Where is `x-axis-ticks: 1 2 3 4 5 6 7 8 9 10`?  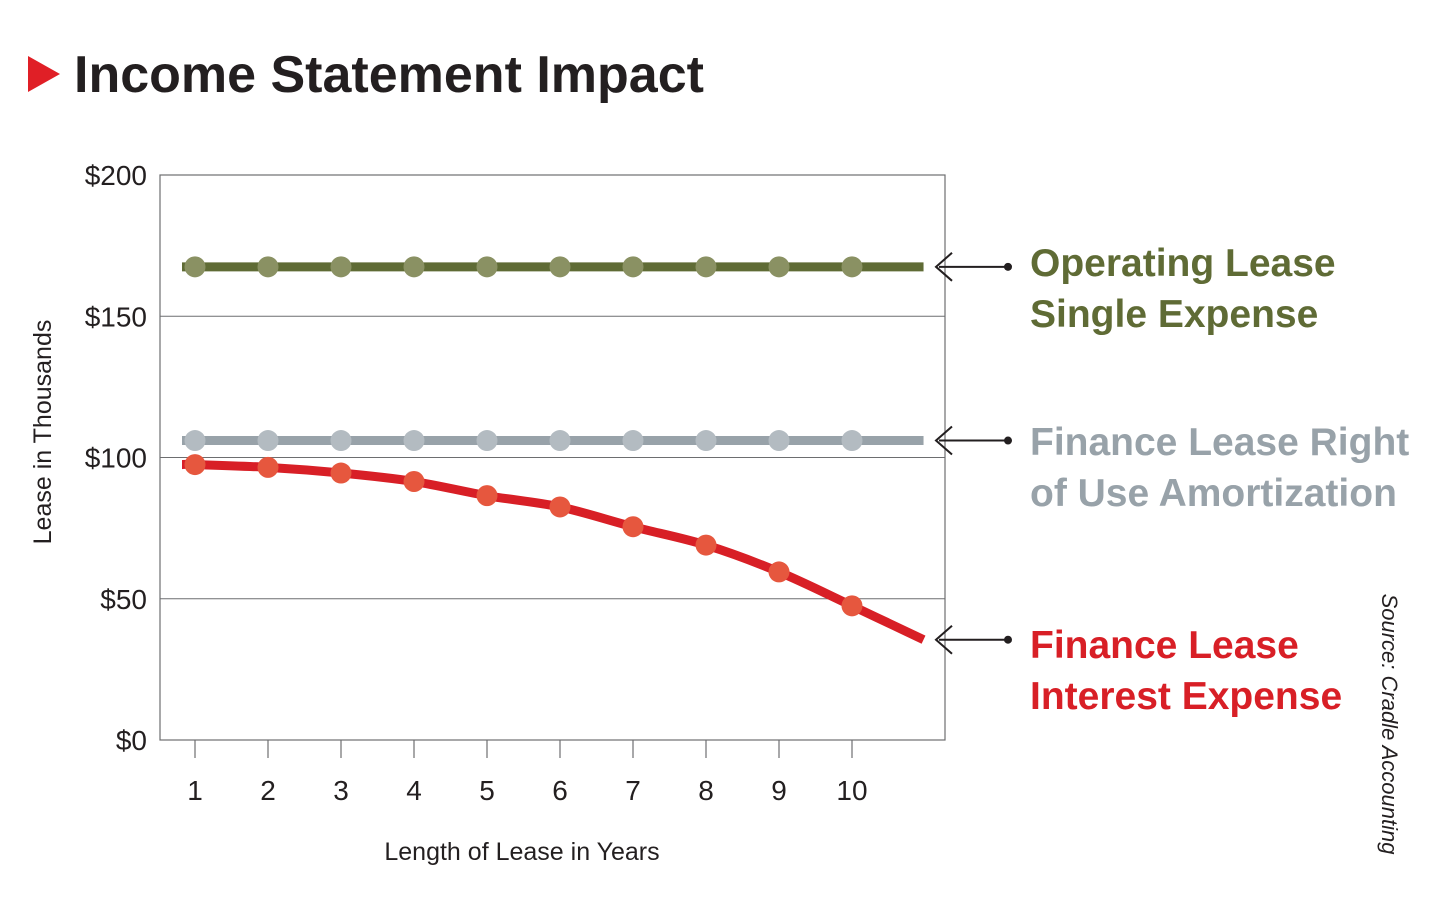
x-axis-ticks: 1 2 3 4 5 6 7 8 9 10 is located at coordinates (527, 773).